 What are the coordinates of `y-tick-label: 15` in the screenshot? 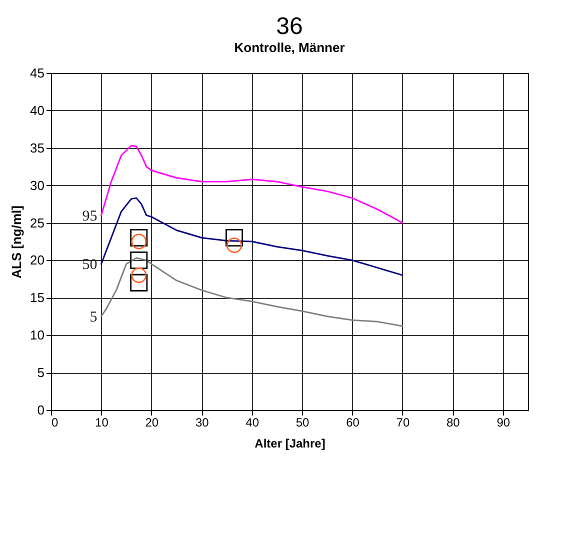 It's located at (37, 298).